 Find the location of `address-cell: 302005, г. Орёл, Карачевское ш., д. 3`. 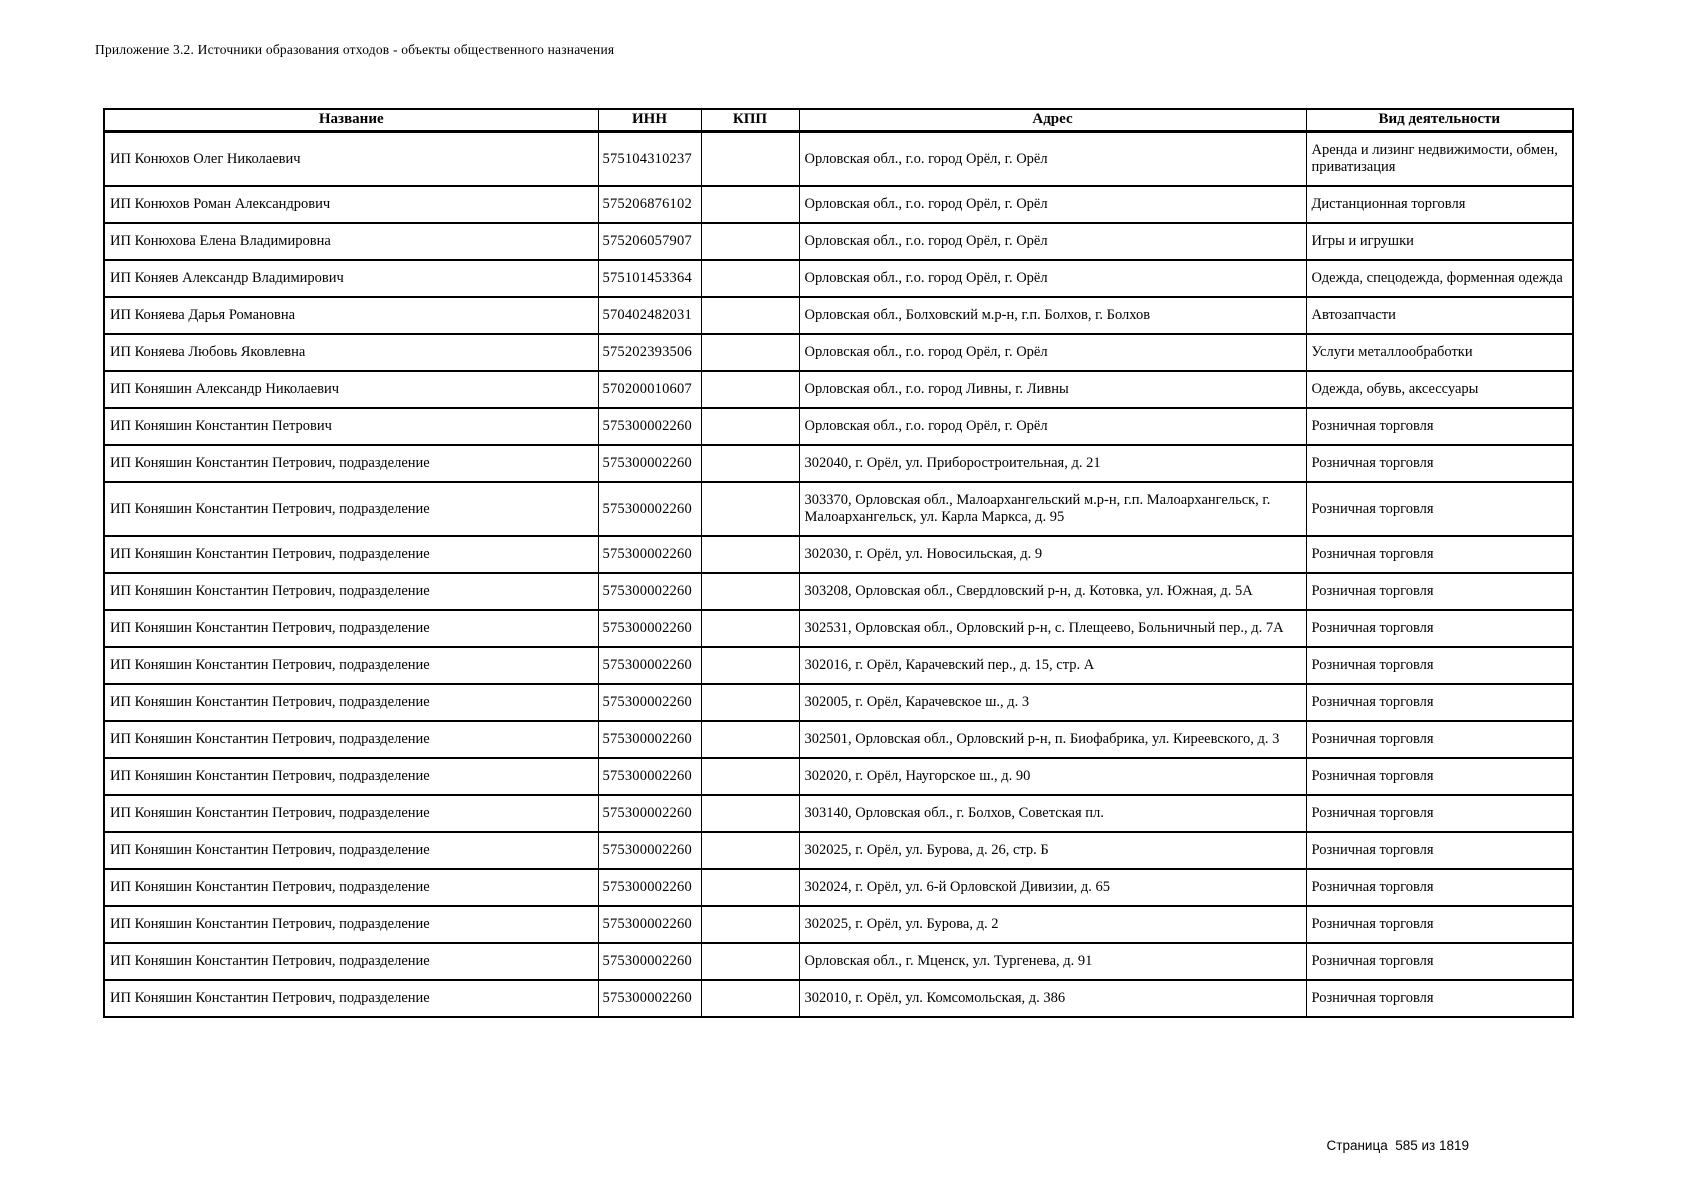

address-cell: 302005, г. Орёл, Карачевское ш., д. 3 is located at coordinates (1052, 702).